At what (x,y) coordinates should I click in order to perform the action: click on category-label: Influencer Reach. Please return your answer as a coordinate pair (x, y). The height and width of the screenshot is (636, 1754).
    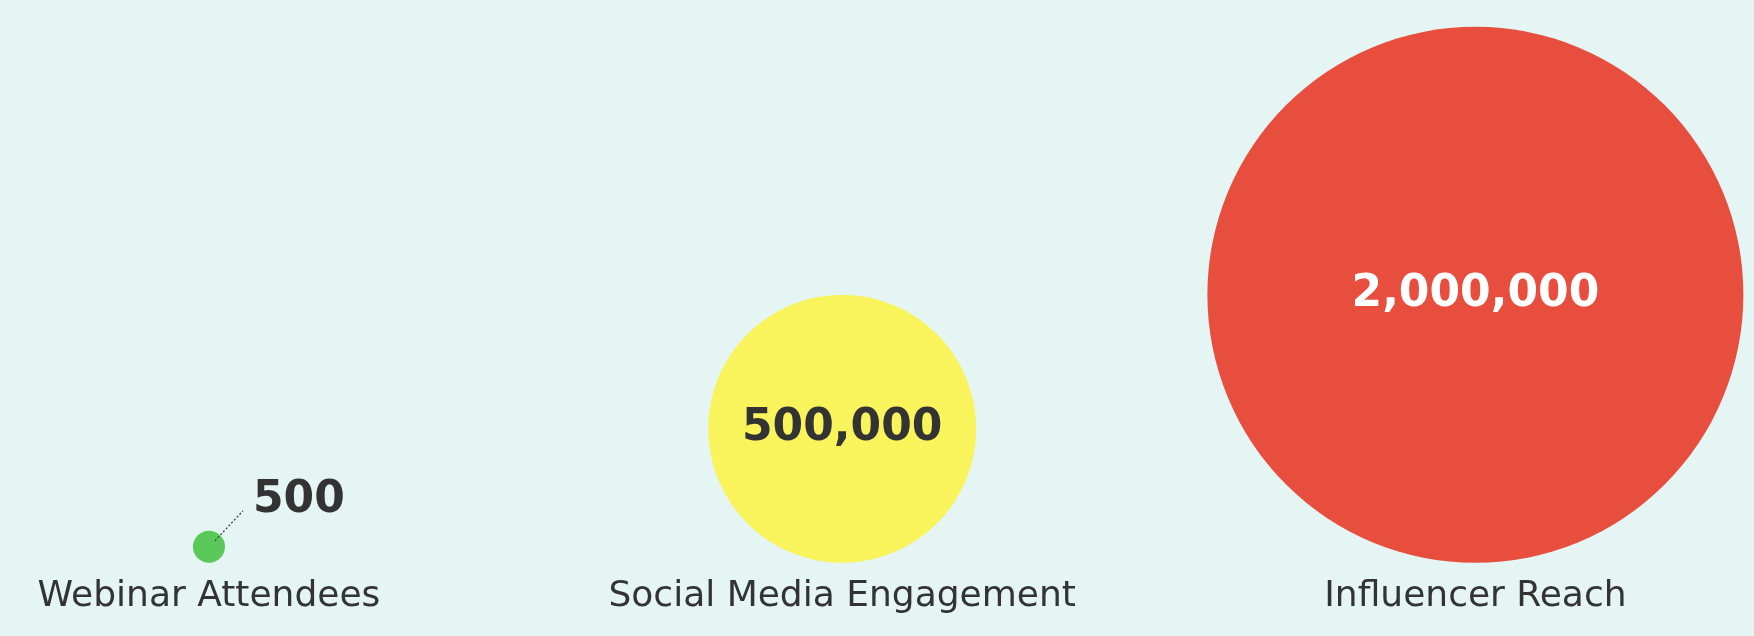
    Looking at the image, I should click on (1475, 593).